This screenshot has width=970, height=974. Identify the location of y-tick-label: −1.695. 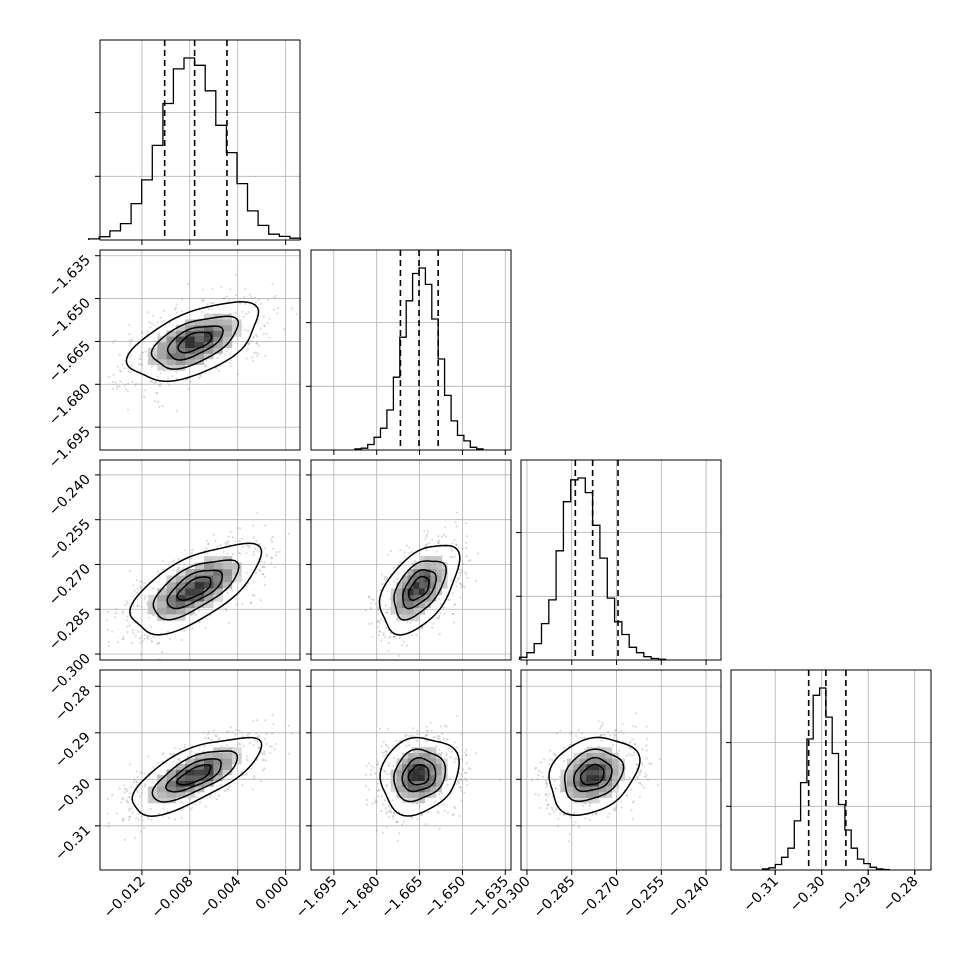
(70, 448).